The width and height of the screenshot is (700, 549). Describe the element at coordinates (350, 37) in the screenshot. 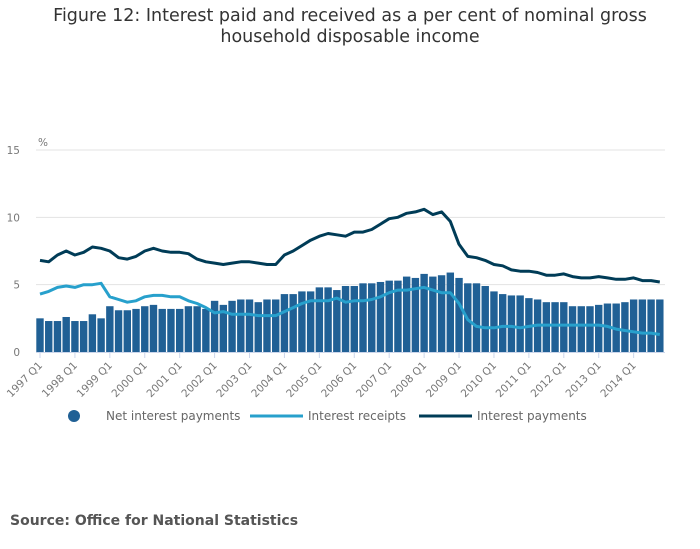

I see `chart-title-line2: household disposable income` at that location.